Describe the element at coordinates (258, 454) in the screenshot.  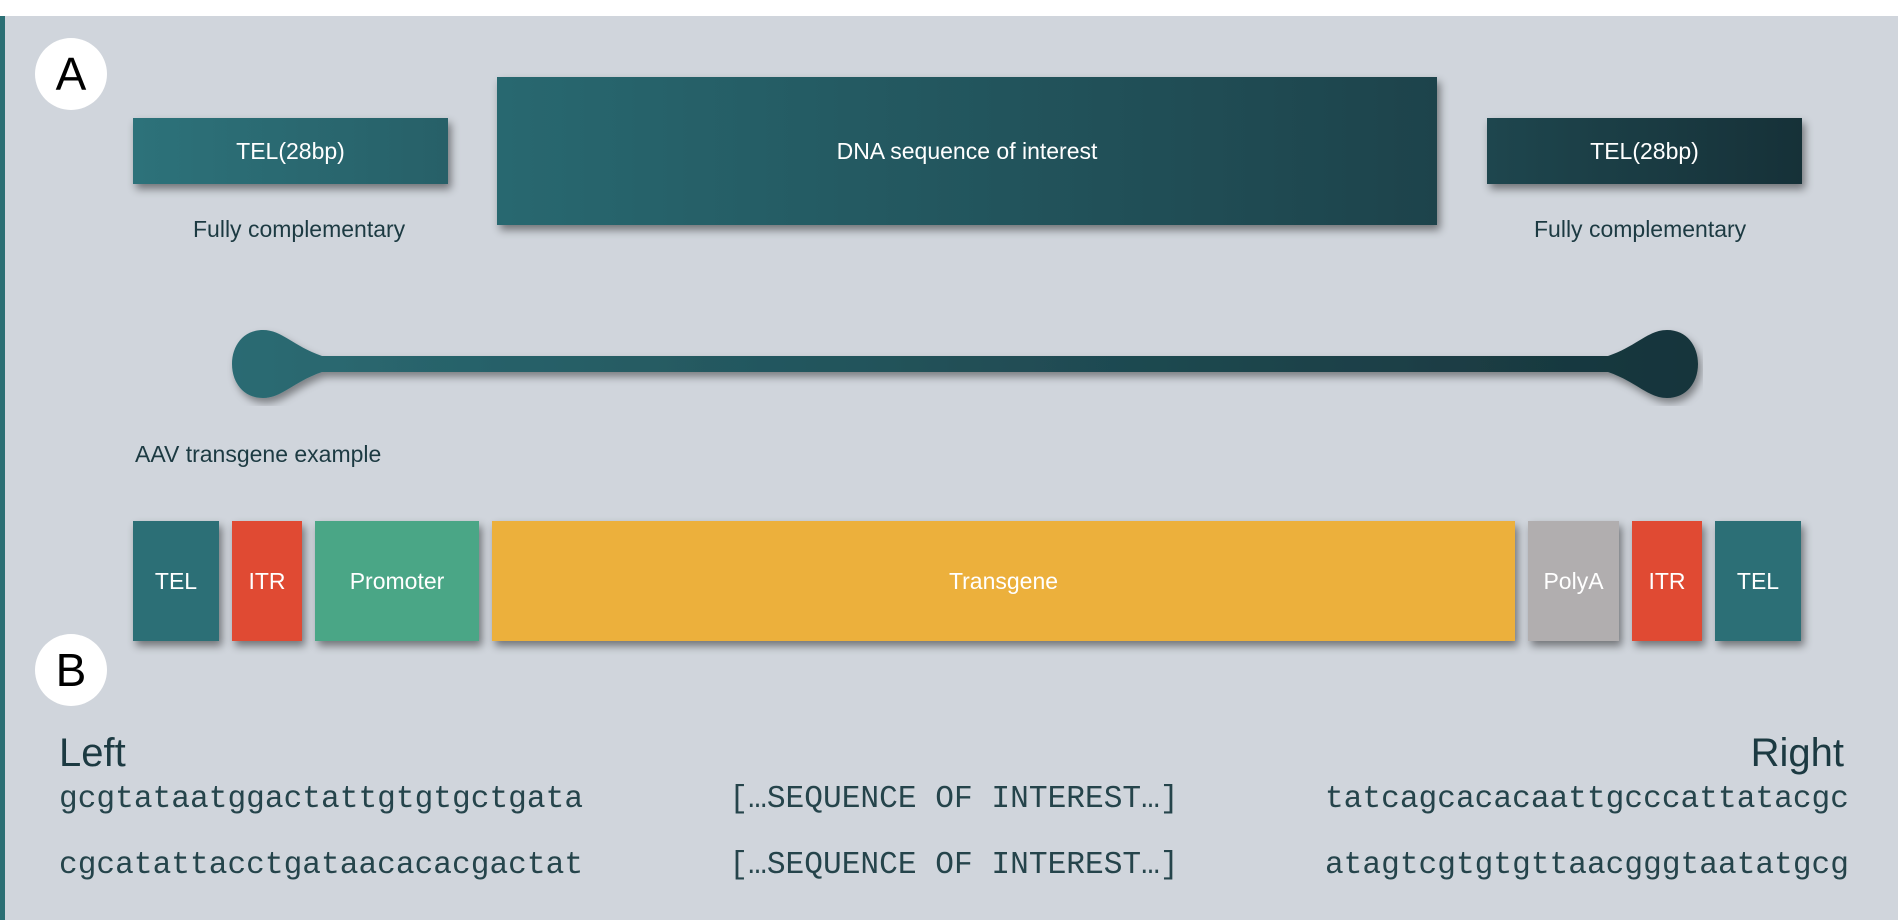
I see `aav-example-caption: AAV transgene example` at that location.